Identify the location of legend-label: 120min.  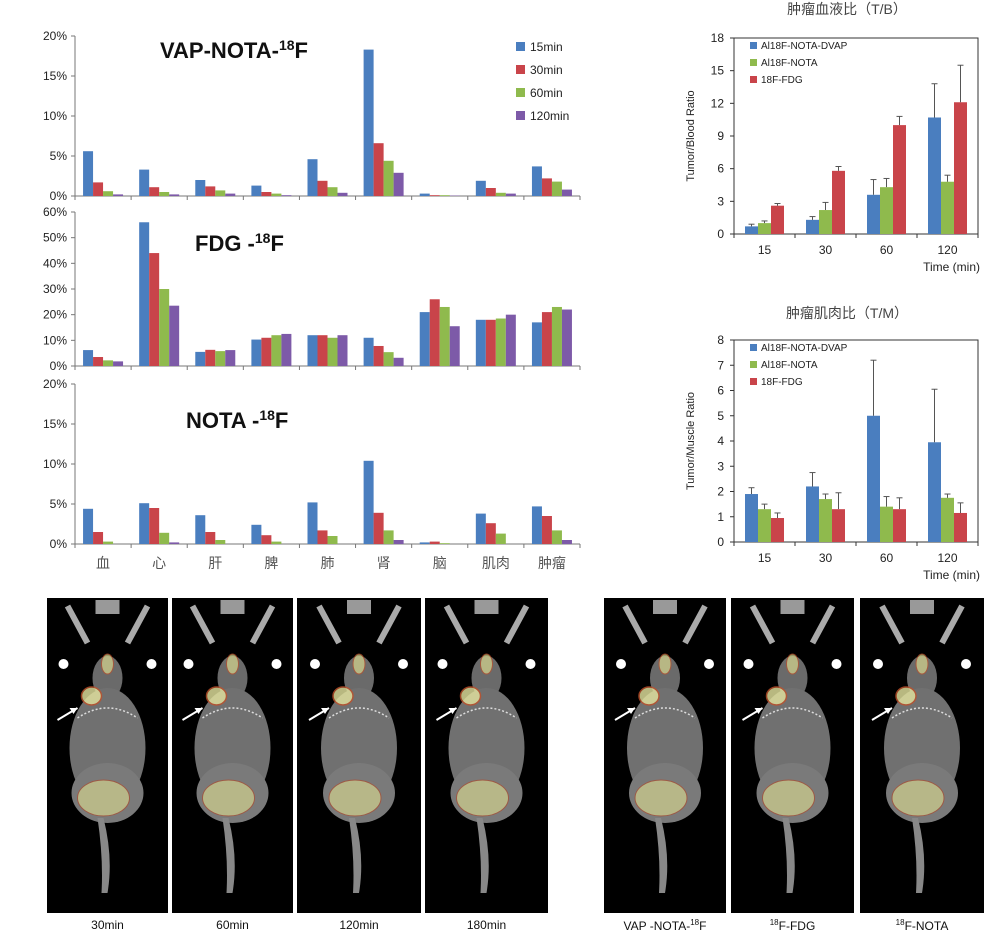
(549, 116).